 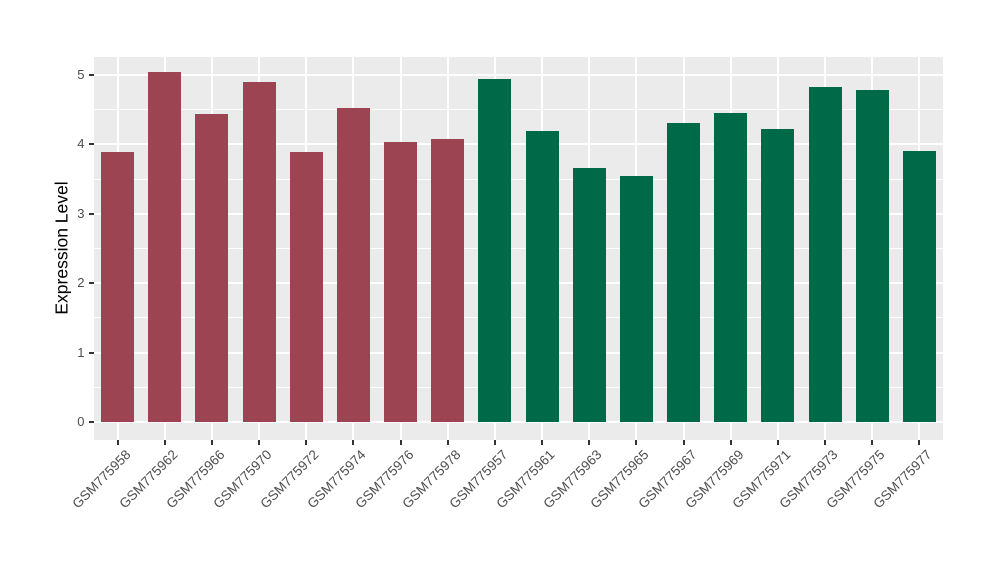 I want to click on bar-GSM775962, so click(x=165, y=247).